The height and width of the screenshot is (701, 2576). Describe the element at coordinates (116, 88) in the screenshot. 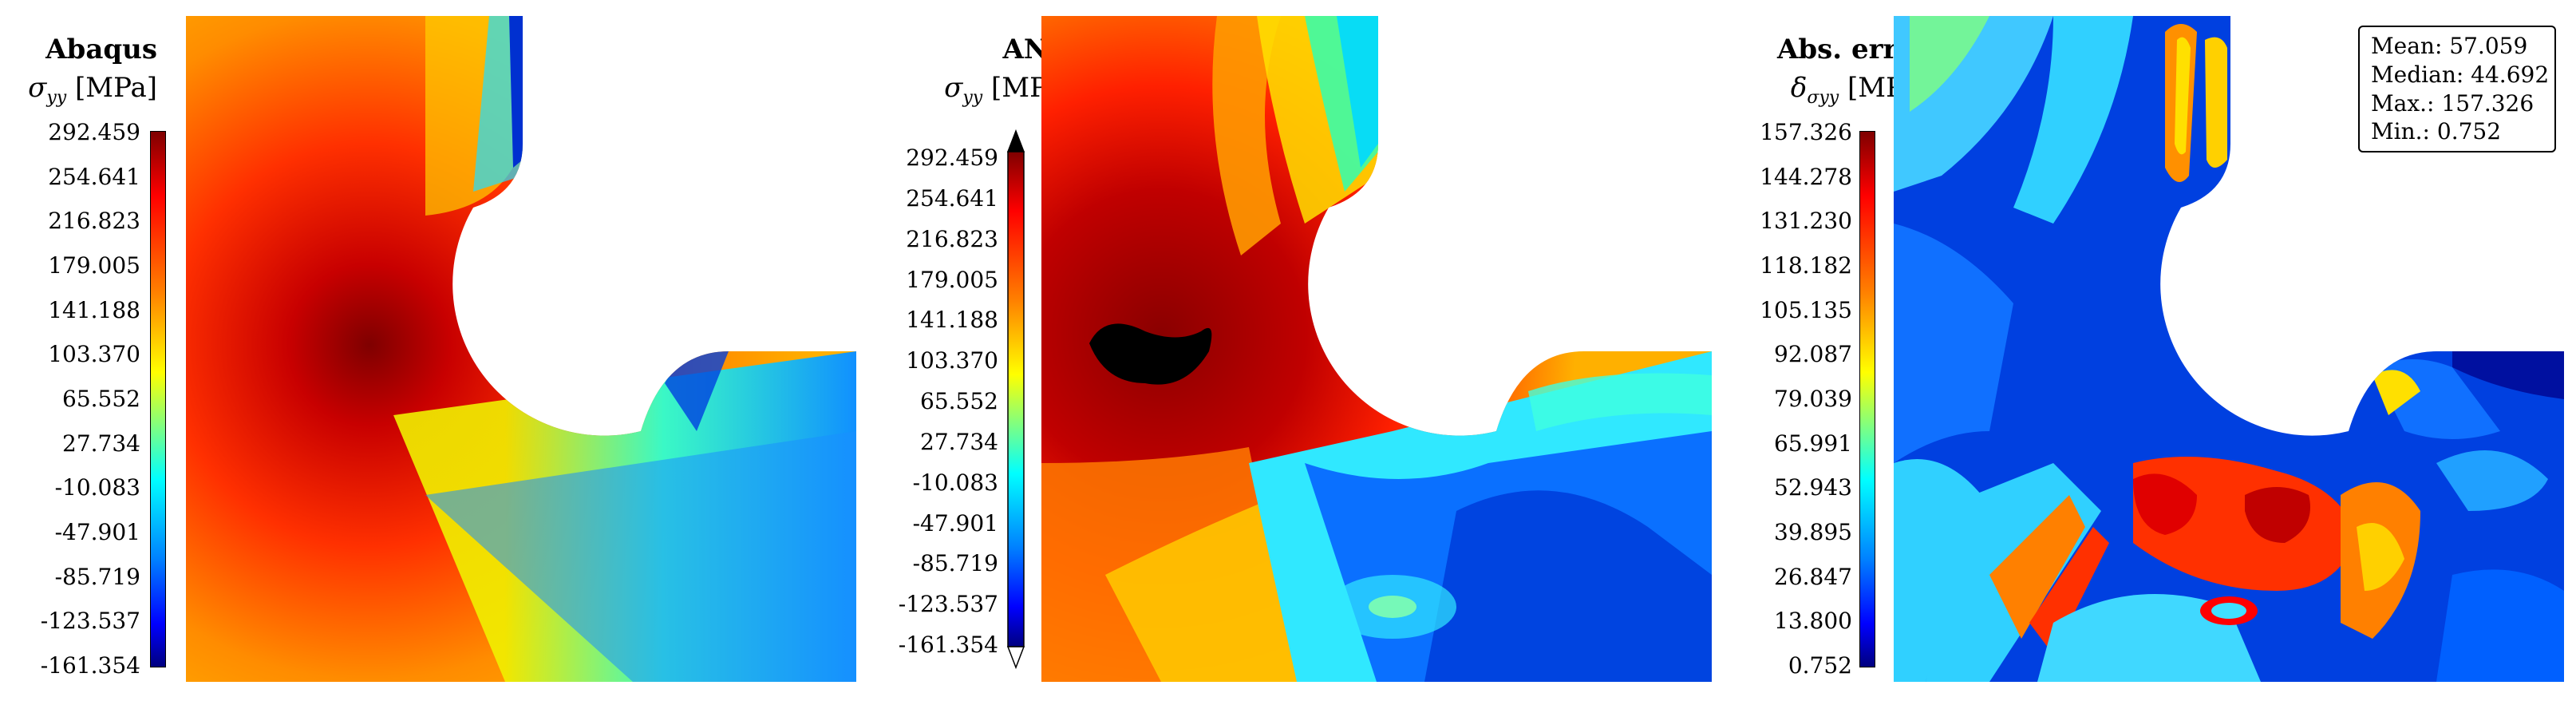

I see `unit-label: [MPa]` at that location.